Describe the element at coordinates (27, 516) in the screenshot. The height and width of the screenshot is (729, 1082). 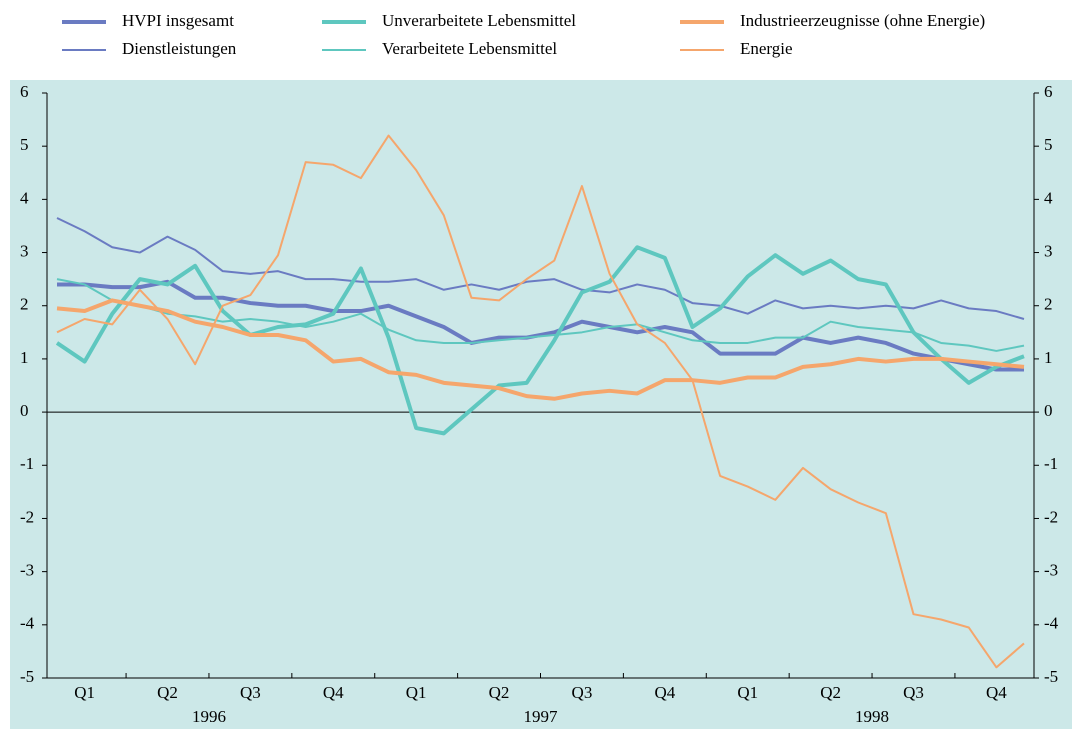
I see `y-tick-label: -2` at that location.